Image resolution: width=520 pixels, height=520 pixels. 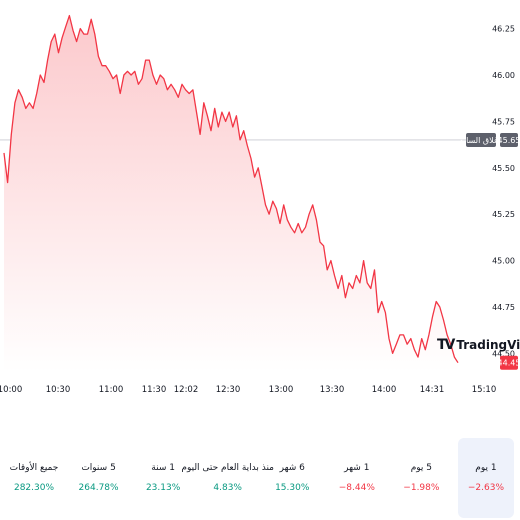 What do you see at coordinates (227, 478) in the screenshot?
I see `period-tab: منذ بداية العام حتى اليوم 4.83%` at bounding box center [227, 478].